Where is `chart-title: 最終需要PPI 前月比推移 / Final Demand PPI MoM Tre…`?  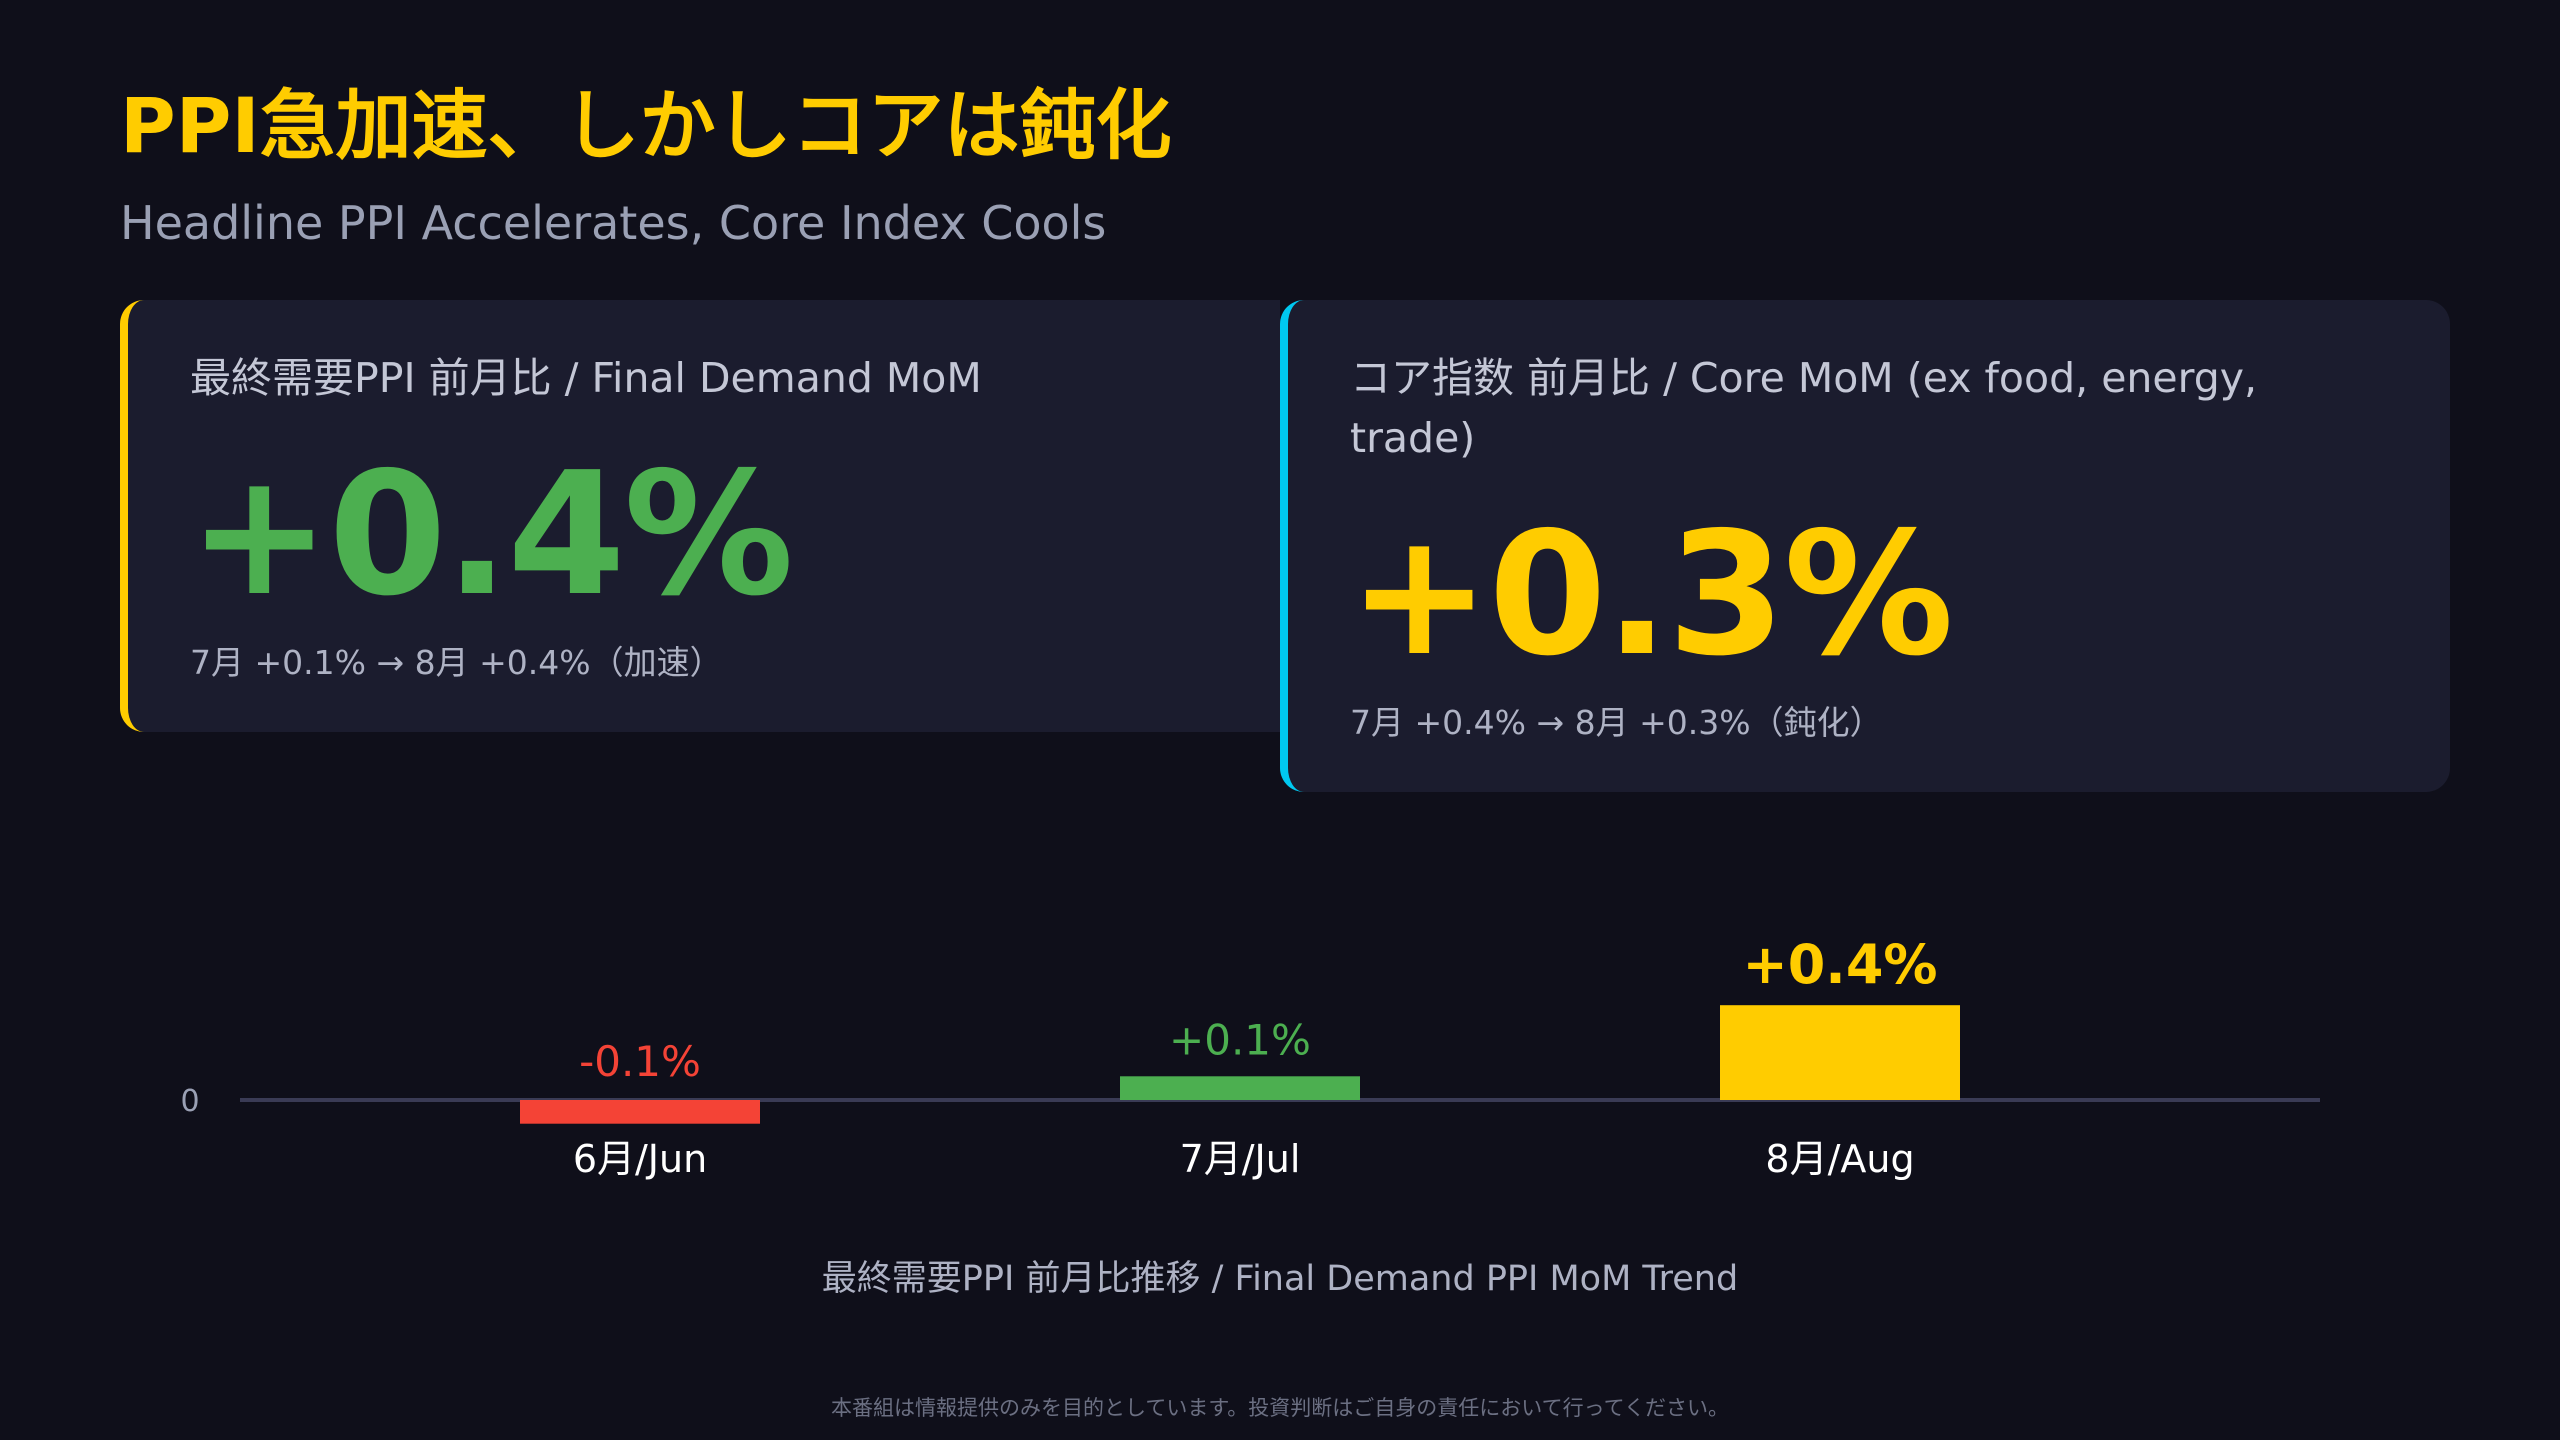 chart-title: 最終需要PPI 前月比推移 / Final Demand PPI MoM Tre… is located at coordinates (1280, 1279).